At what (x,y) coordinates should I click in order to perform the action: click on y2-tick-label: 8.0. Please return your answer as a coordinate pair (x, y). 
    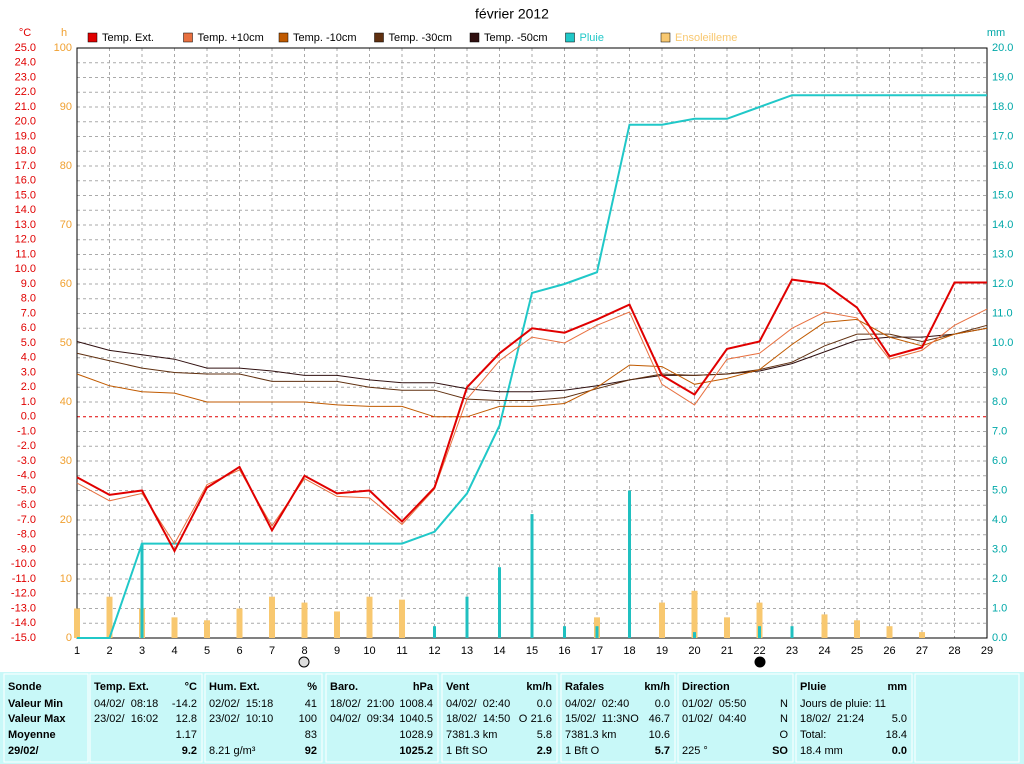
    Looking at the image, I should click on (999, 402).